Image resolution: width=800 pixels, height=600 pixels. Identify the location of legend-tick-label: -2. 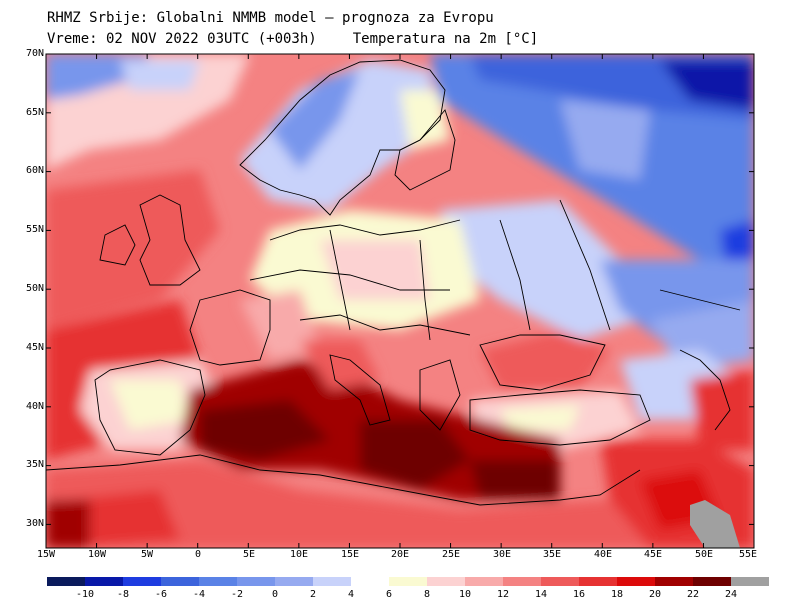
(237, 594).